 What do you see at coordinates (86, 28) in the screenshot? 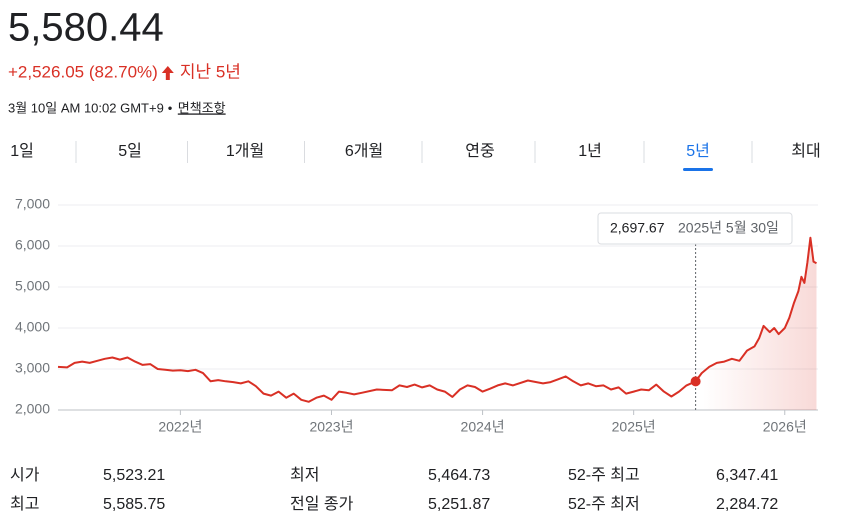
I see `price: 5,580.44` at bounding box center [86, 28].